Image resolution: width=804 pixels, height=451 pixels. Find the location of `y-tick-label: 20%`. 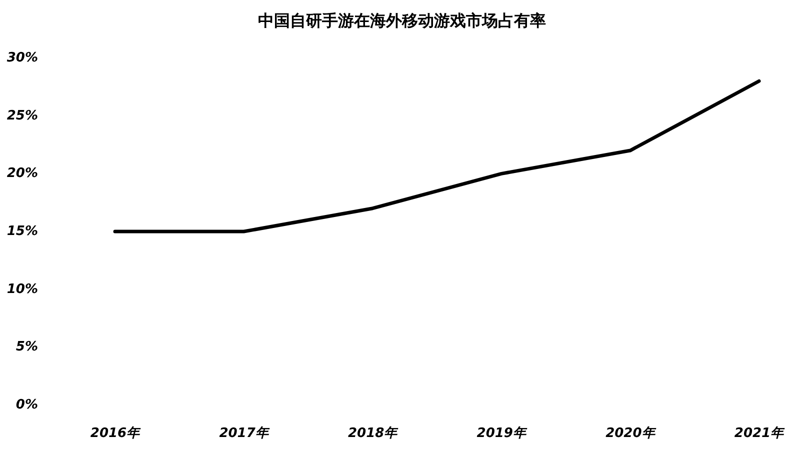

y-tick-label: 20% is located at coordinates (22, 174).